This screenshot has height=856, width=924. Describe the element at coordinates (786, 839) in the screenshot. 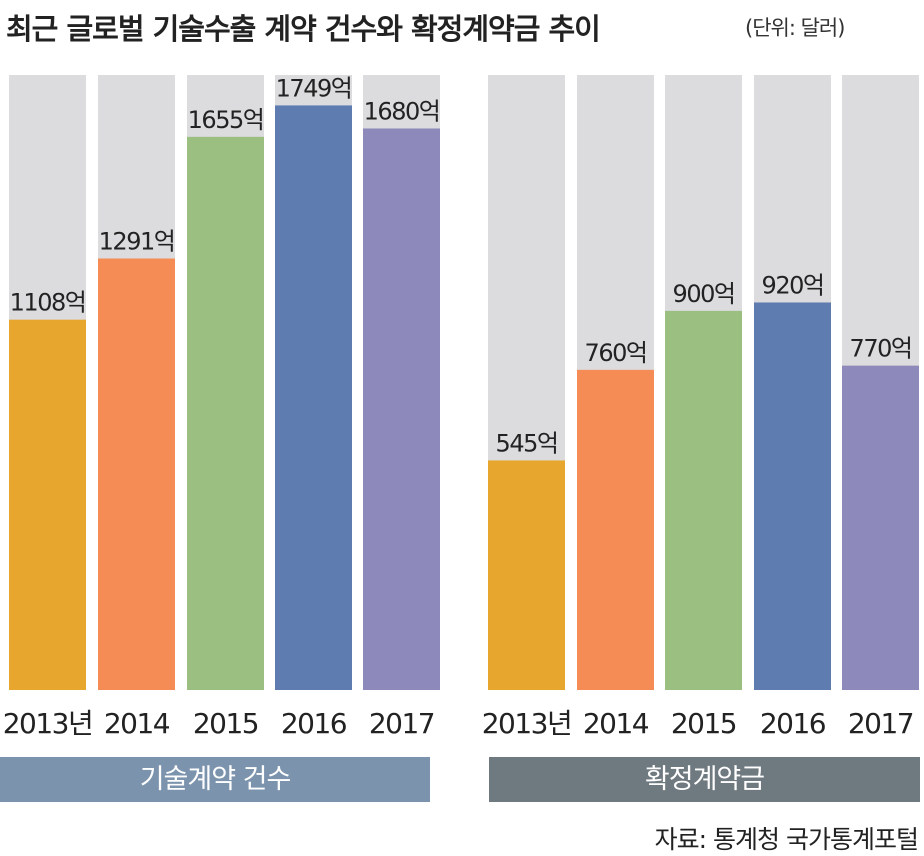

I see `source-note: 자료: 통계청 국가통계포털` at that location.